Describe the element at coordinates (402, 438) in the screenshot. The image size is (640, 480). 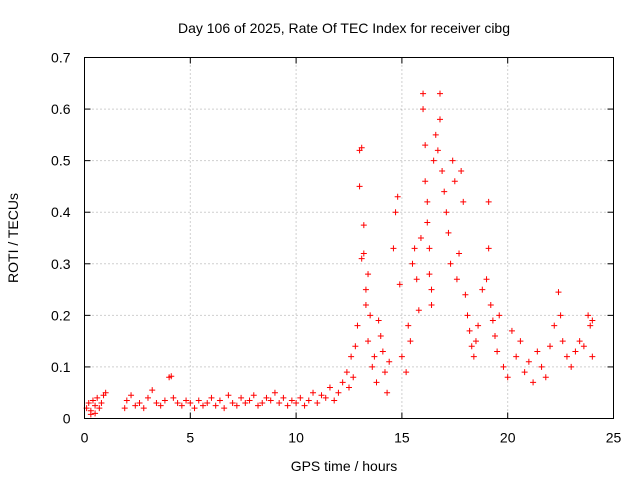
I see `x-tick-label: 15` at that location.